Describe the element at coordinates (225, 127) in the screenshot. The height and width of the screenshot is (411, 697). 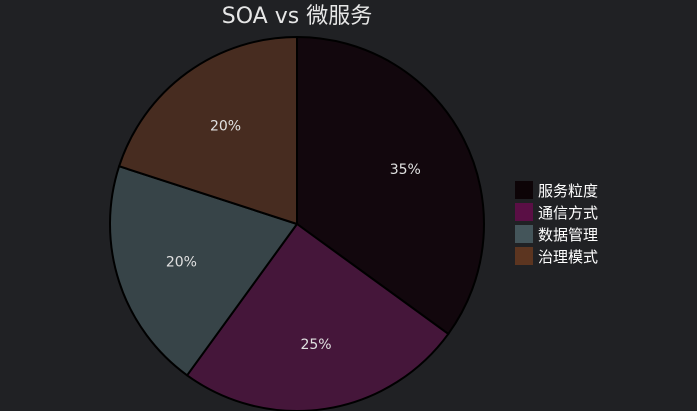
I see `slice-label-4: 20%` at that location.